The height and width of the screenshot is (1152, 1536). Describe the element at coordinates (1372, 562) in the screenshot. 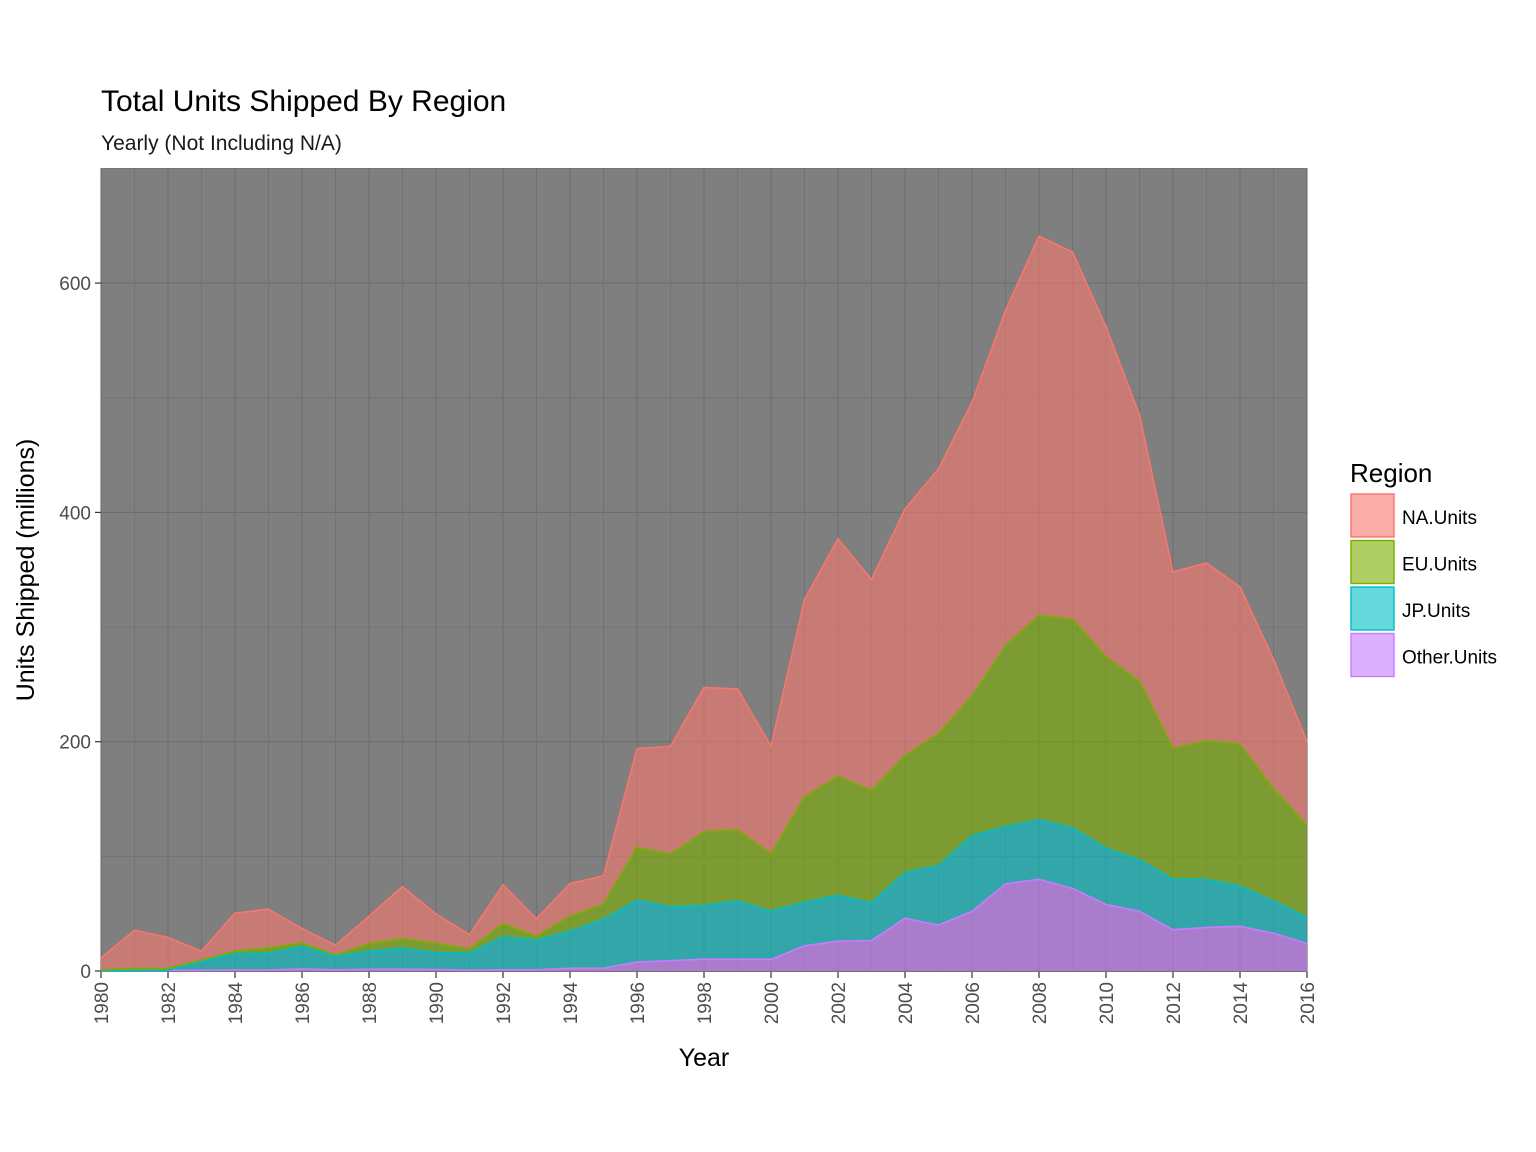

I see `legend-key-eu-units` at that location.